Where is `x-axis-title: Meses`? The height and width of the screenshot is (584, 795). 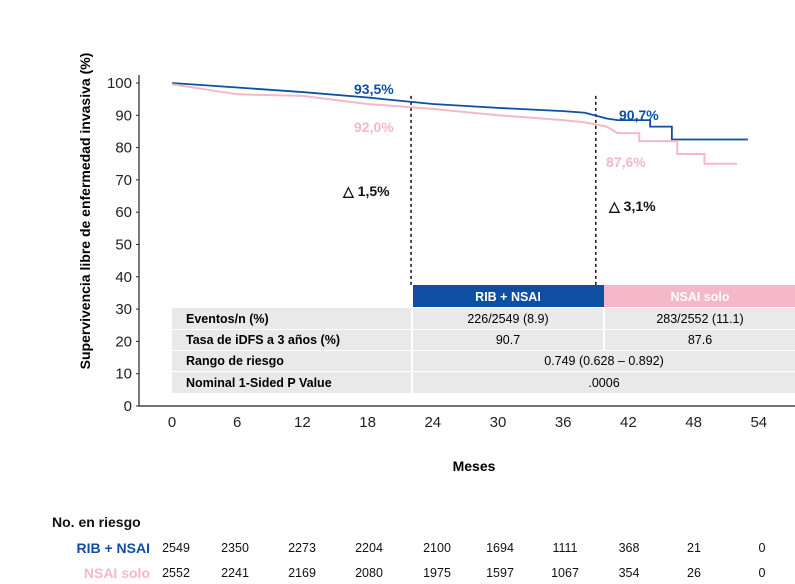
x-axis-title: Meses is located at coordinates (474, 466).